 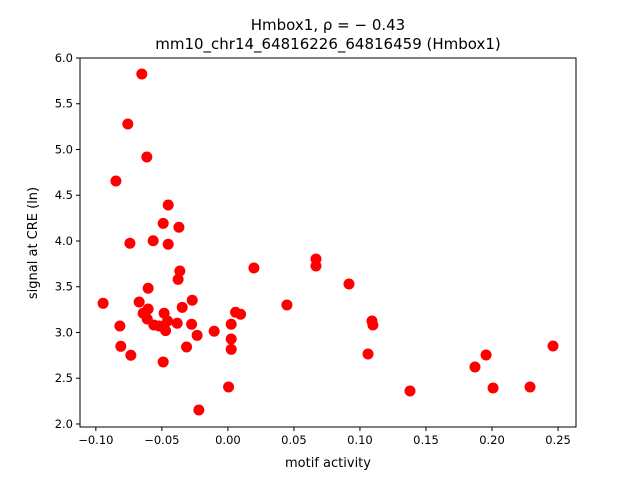 What do you see at coordinates (558, 440) in the screenshot?
I see `x-tick-label: 0.25` at bounding box center [558, 440].